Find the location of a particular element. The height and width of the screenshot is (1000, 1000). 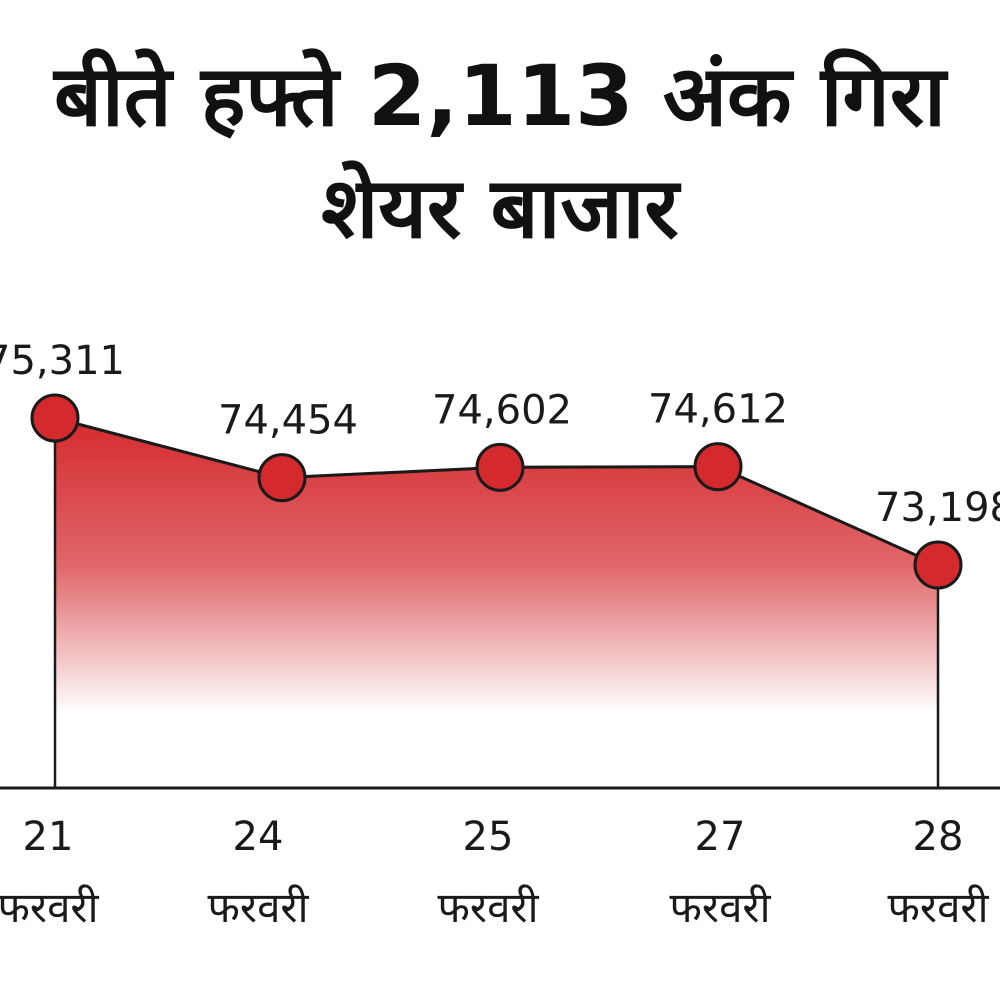

title-line-1: बीते हफ्ते 2,113 अंक गिरा is located at coordinates (500, 96).